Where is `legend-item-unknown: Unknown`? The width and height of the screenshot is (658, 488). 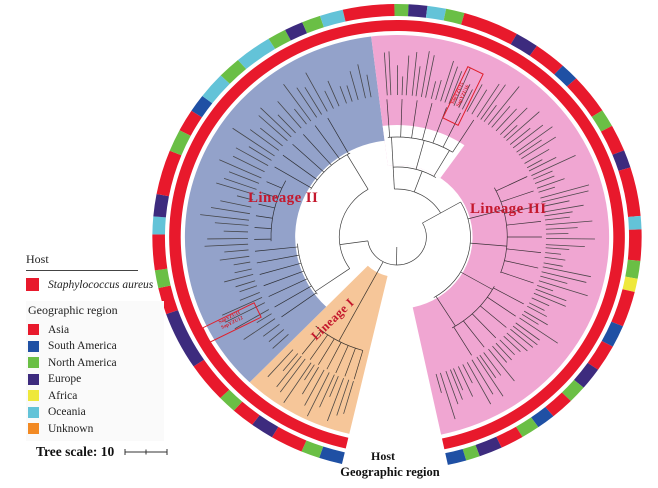
legend-item-unknown: Unknown is located at coordinates (94, 429).